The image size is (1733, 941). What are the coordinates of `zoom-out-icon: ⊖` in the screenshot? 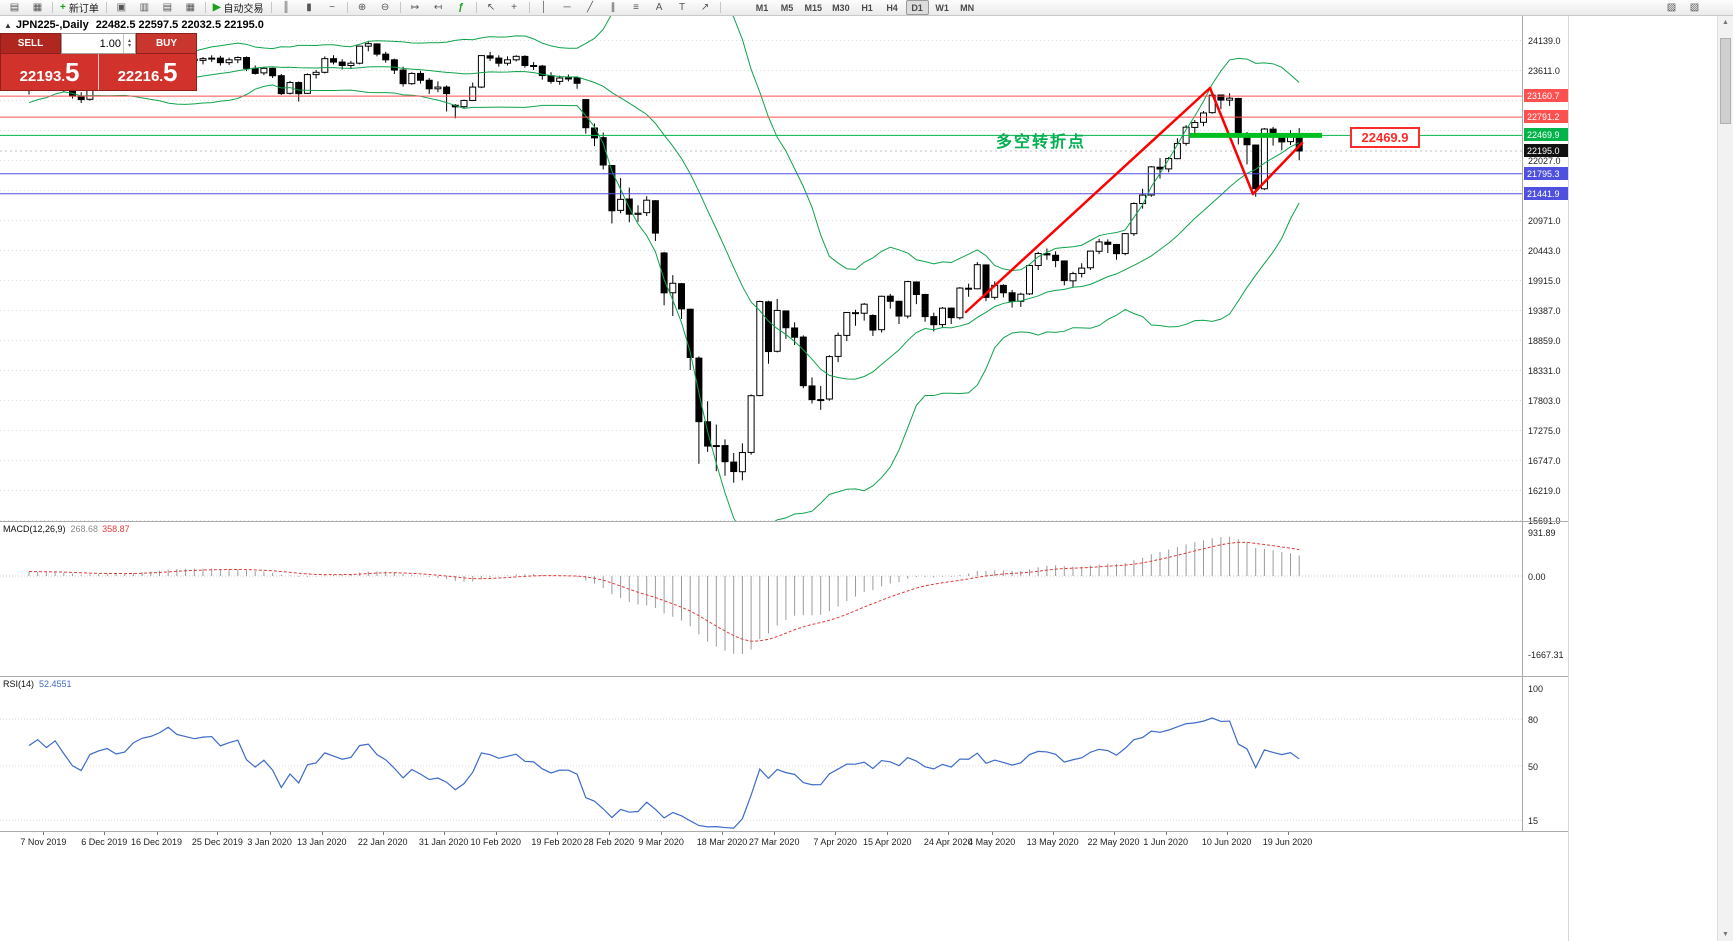 It's located at (385, 7).